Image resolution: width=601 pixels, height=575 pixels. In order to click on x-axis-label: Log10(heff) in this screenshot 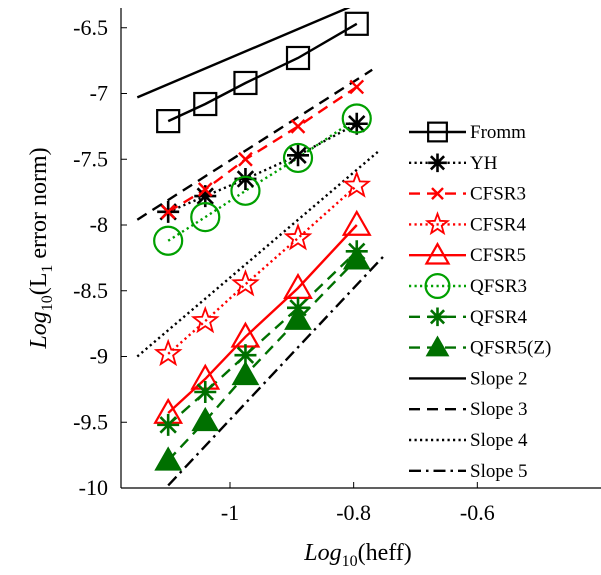, I will do `click(357, 555)`.